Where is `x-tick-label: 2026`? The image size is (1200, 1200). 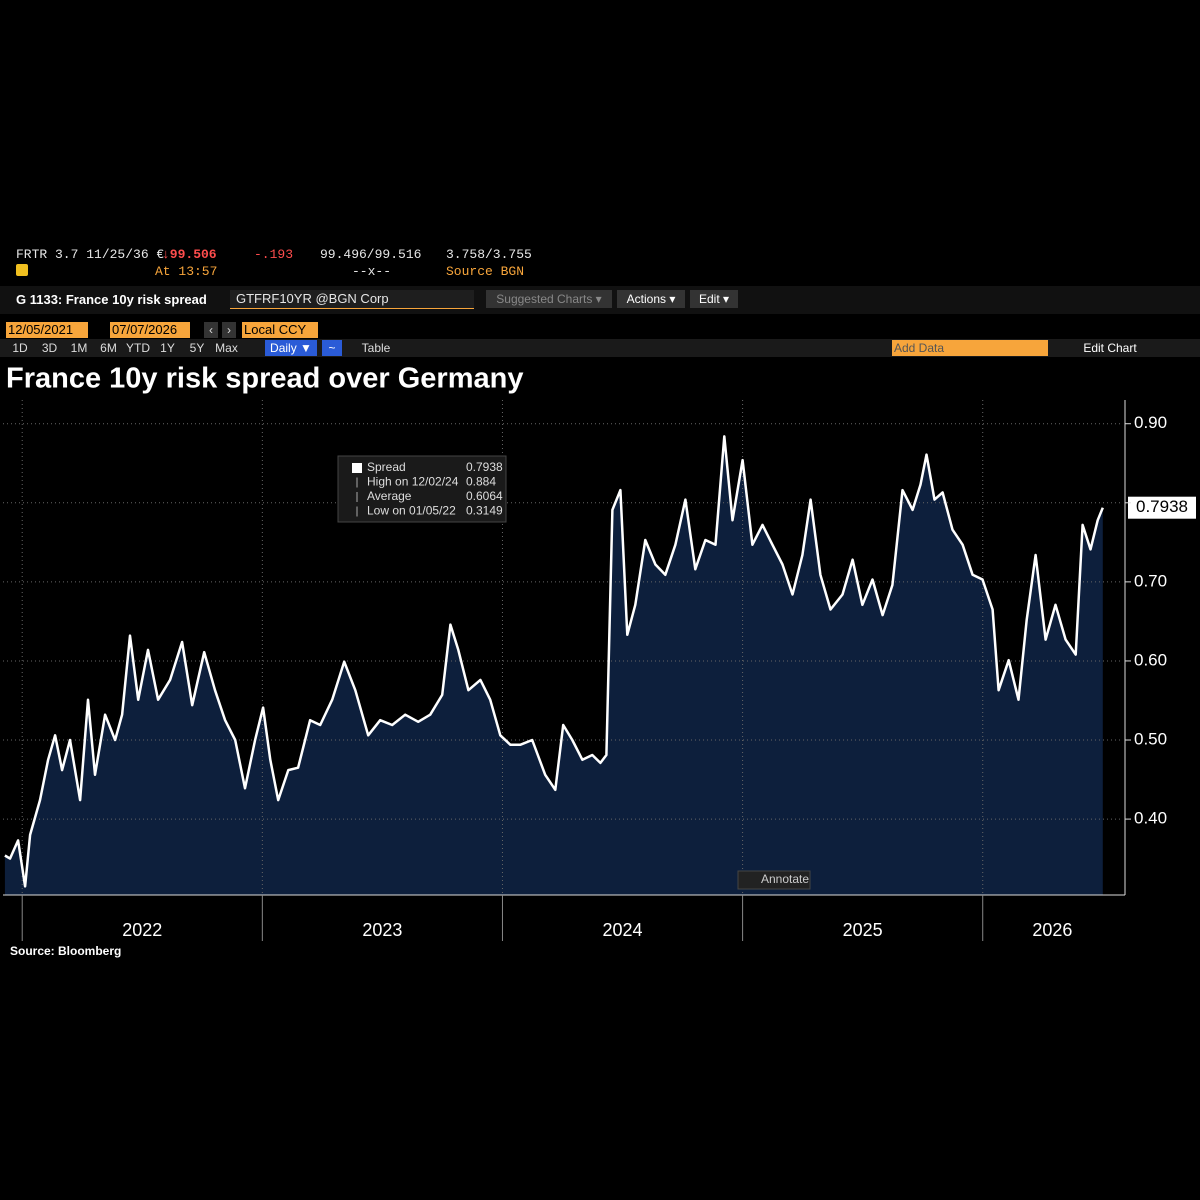 x-tick-label: 2026 is located at coordinates (1052, 930).